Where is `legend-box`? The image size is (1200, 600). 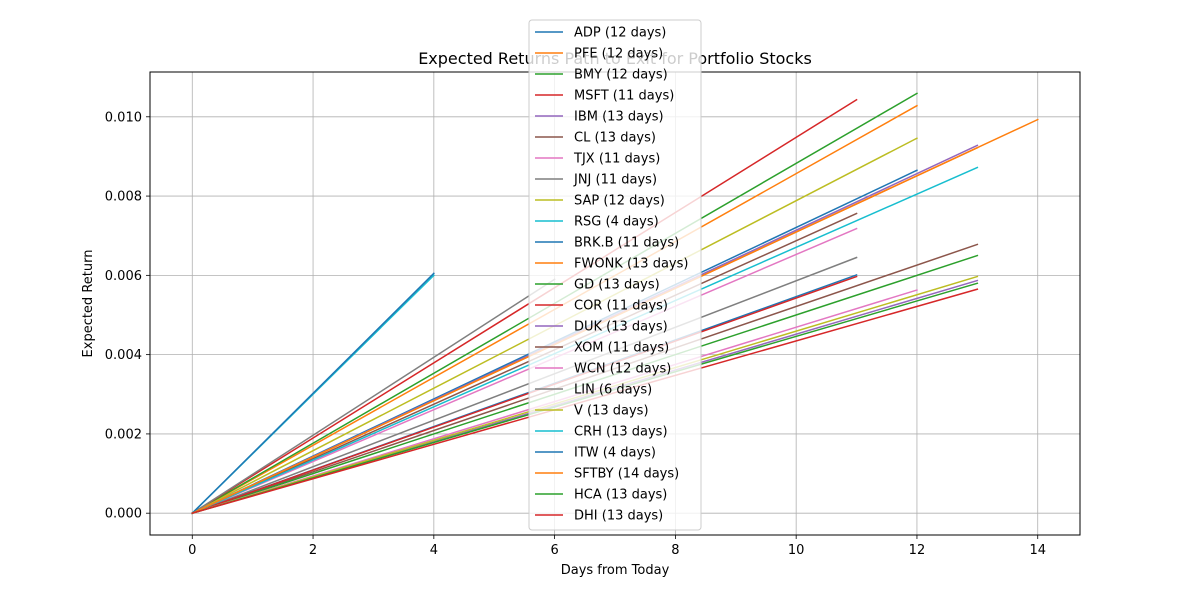 legend-box is located at coordinates (615, 275).